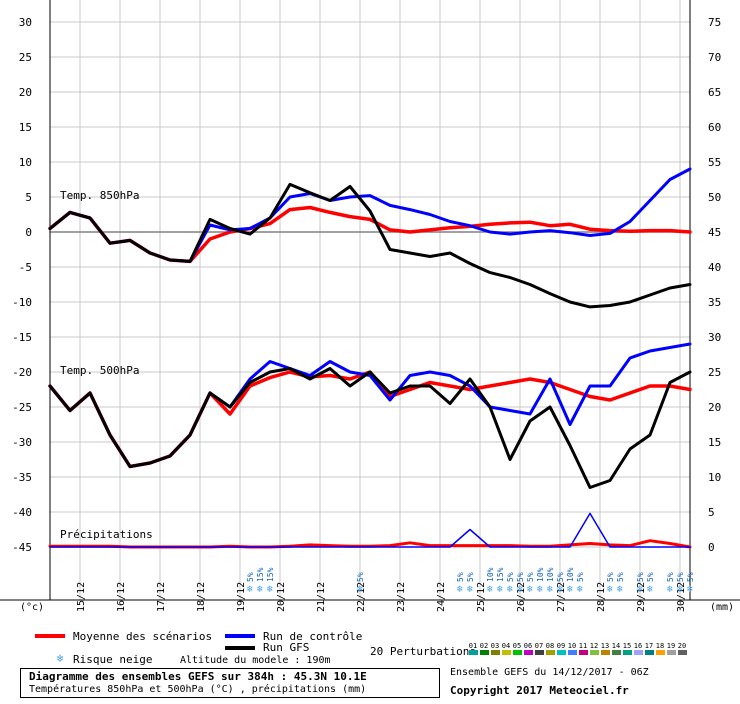  I want to click on panel-label-500: Temp. 500hPa, so click(99, 370).